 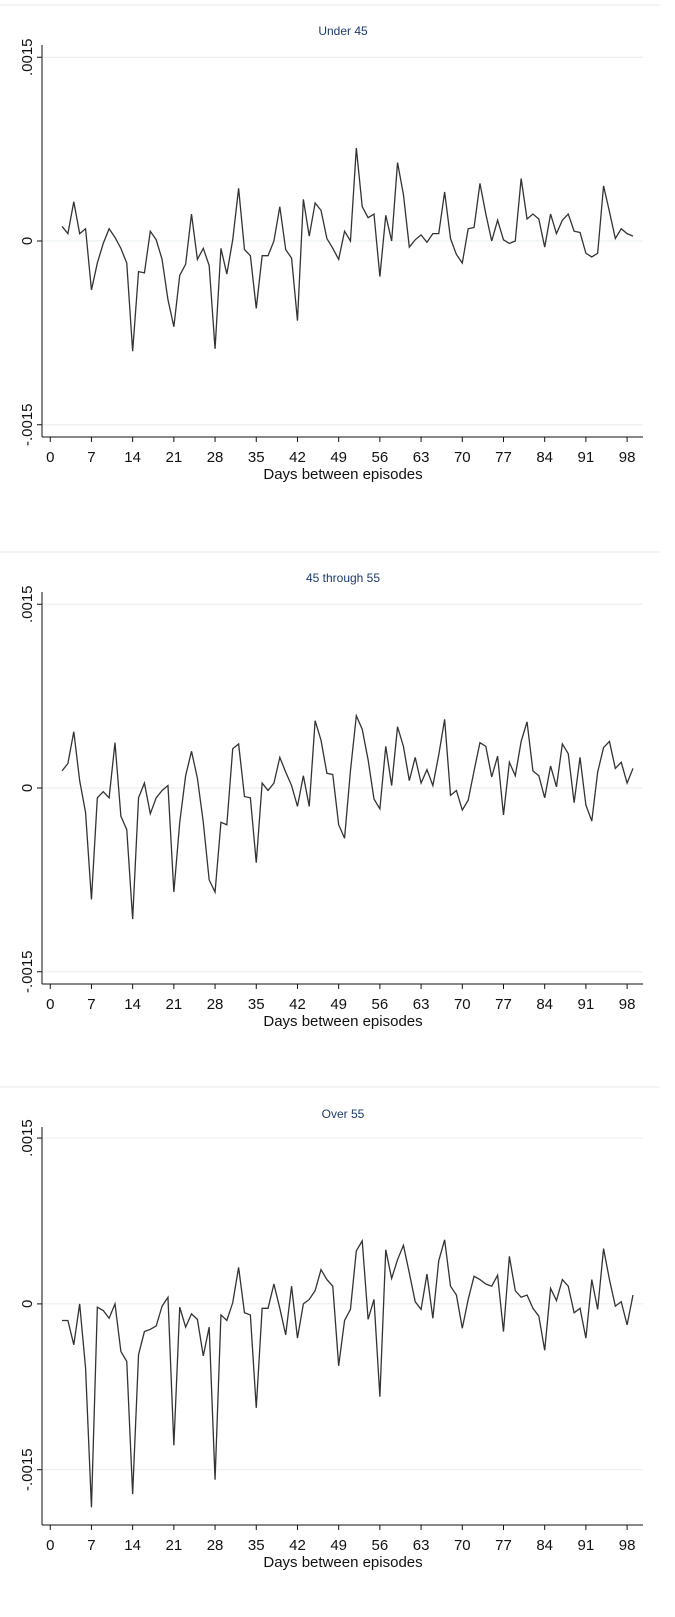 I want to click on chart-title: Under 45, so click(x=343, y=31).